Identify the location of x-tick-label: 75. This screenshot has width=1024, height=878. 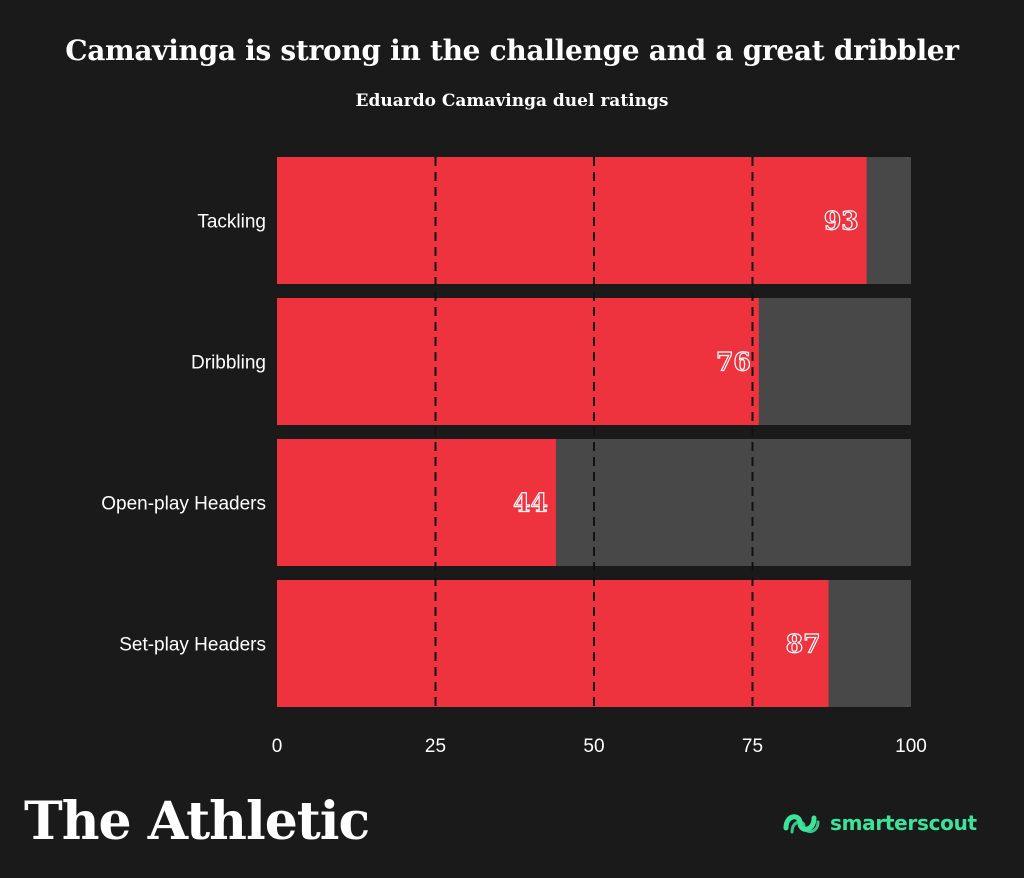
(752, 746).